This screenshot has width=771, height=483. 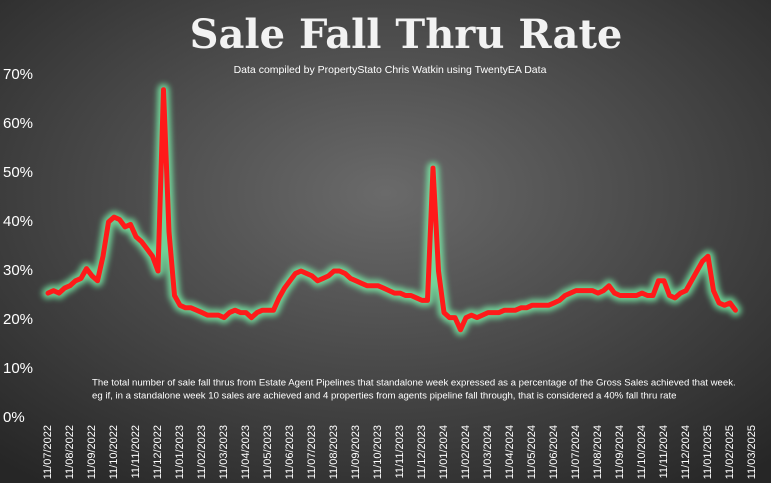 I want to click on x-tick-label: 11/07/2022, so click(x=48, y=452).